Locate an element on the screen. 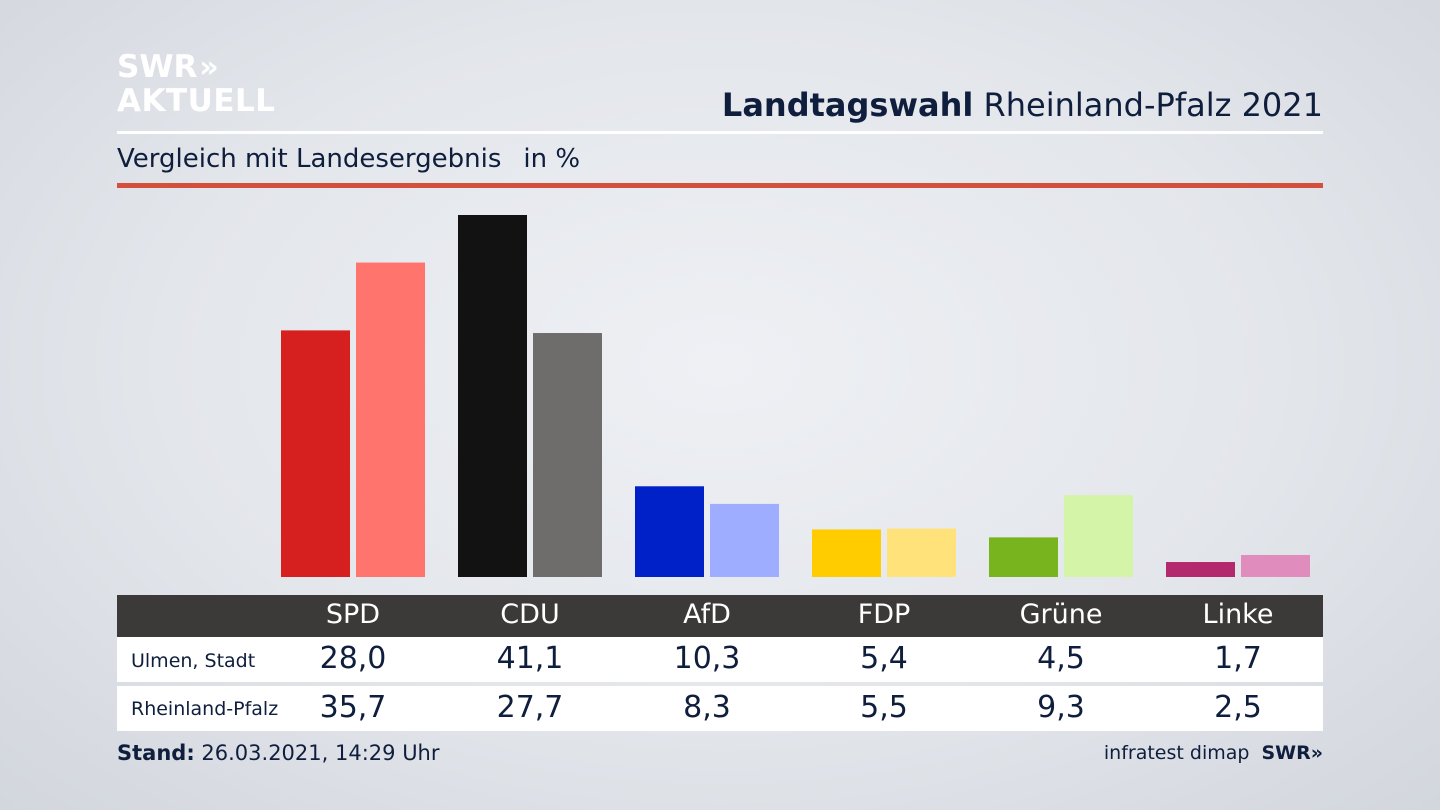 The height and width of the screenshot is (810, 1440). swr-aktuell-logo: SWR» AKTUELL is located at coordinates (196, 84).